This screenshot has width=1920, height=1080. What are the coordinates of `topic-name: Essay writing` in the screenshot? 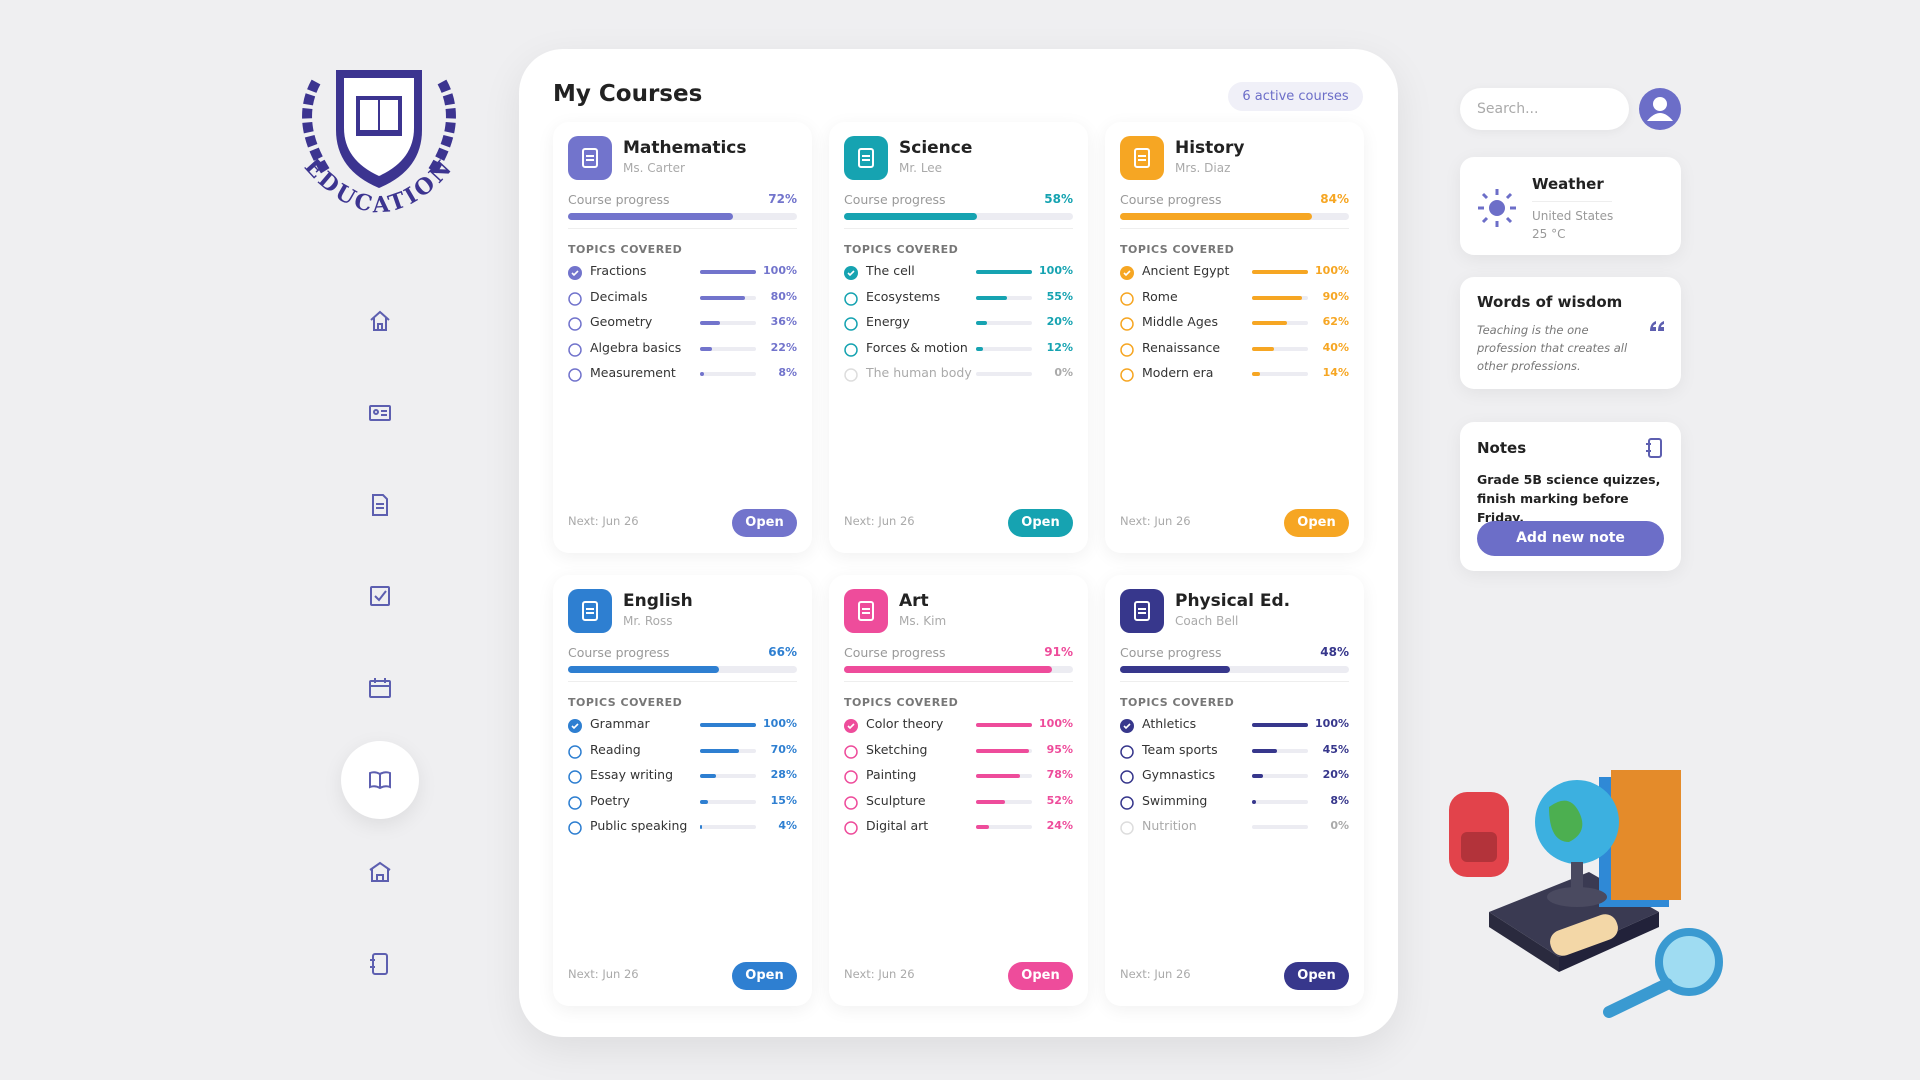 It's located at (632, 774).